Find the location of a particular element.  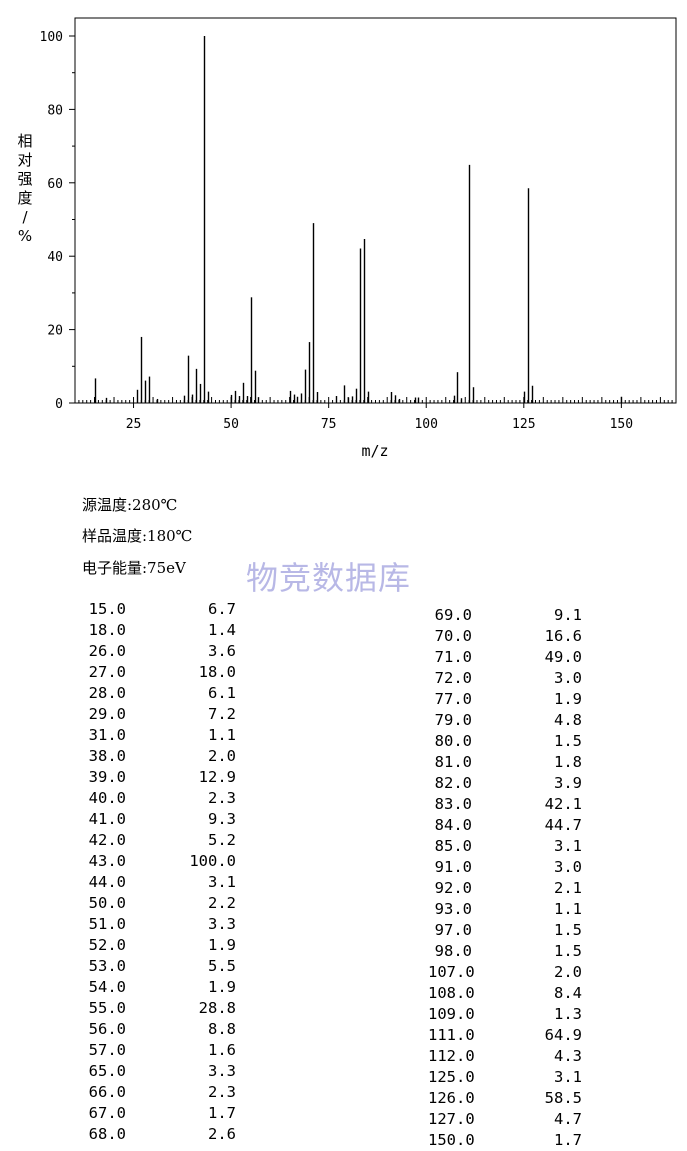

peak-mz: 98.0 is located at coordinates (453, 951).